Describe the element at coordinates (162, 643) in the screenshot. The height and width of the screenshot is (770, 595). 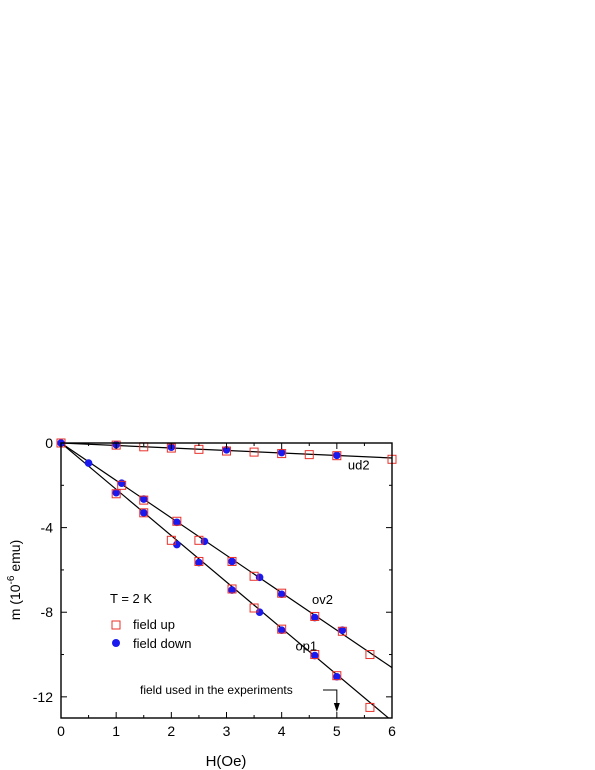
I see `legend-label-field-down: field down` at that location.